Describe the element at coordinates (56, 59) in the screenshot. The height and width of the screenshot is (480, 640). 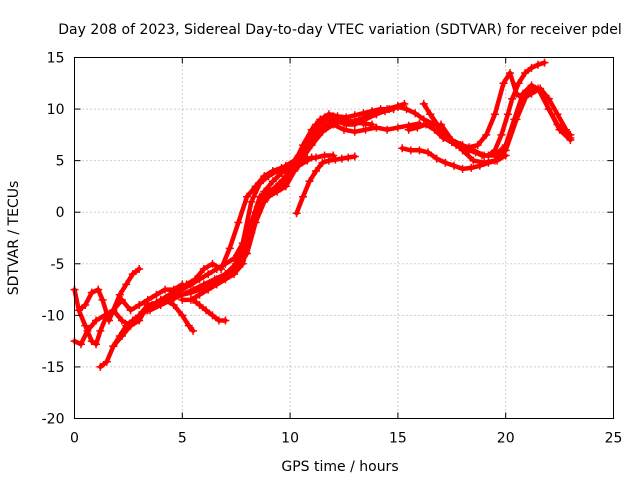
I see `y-tick-label: 15` at that location.